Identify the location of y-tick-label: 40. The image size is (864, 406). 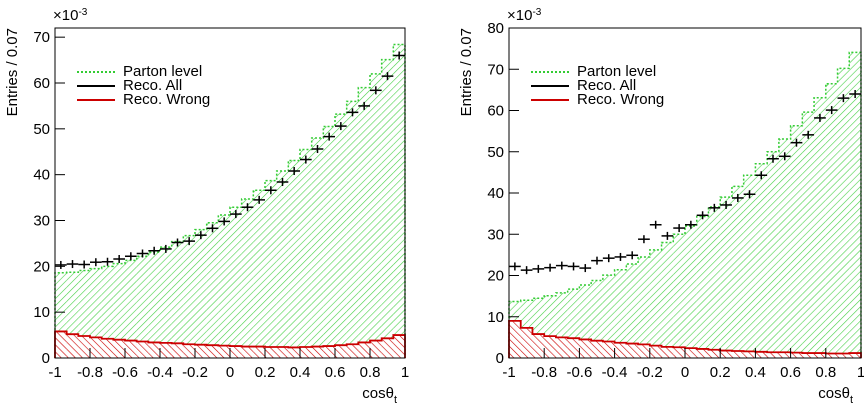
(495, 193).